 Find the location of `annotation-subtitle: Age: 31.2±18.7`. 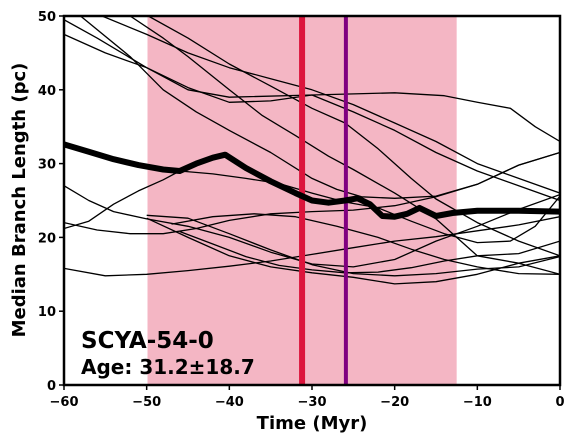

annotation-subtitle: Age: 31.2±18.7 is located at coordinates (168, 367).